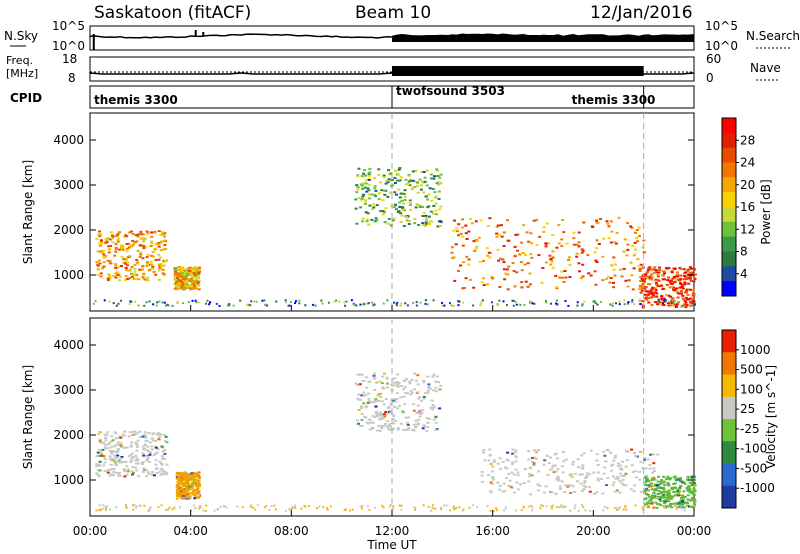 The height and width of the screenshot is (554, 800). I want to click on x-tick-label: 04:00, so click(190, 531).